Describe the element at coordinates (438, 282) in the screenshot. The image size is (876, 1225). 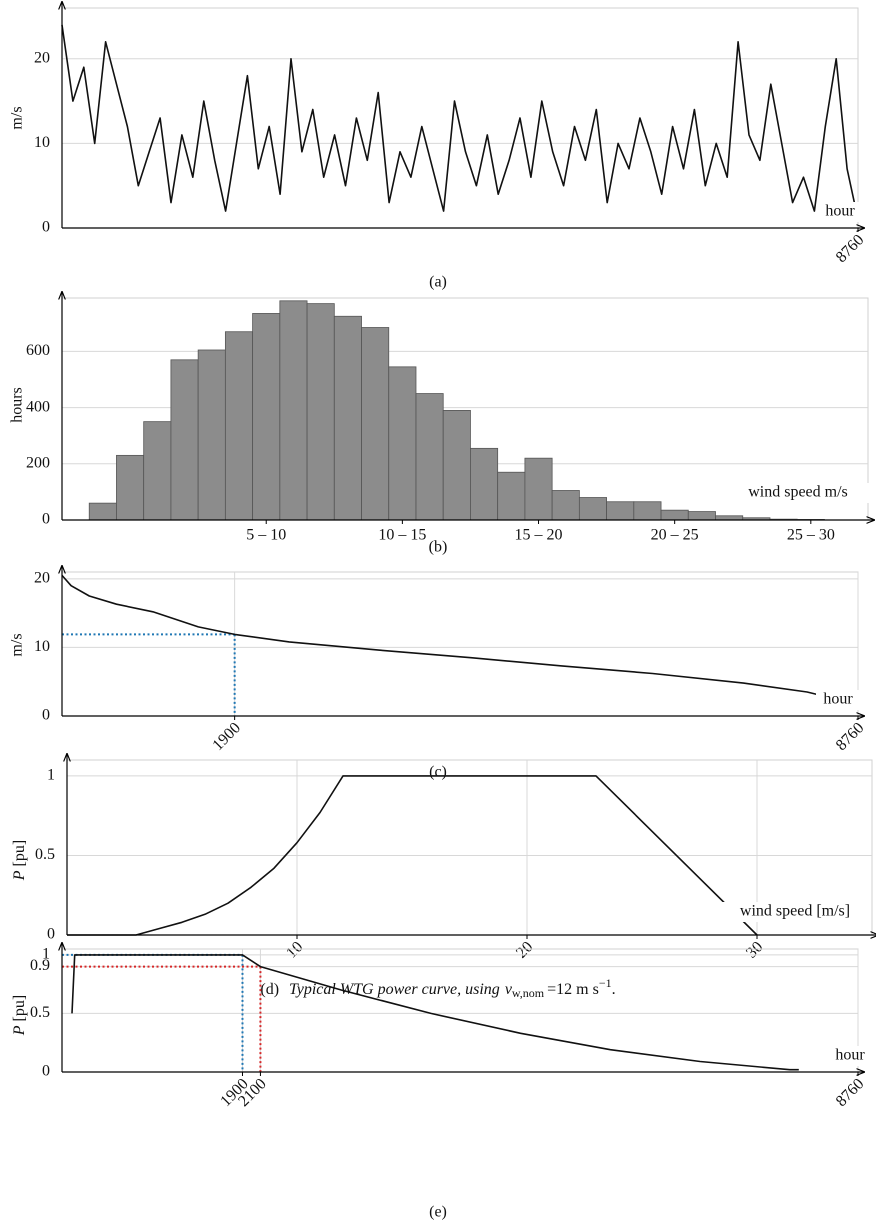
I see `caption: (a)` at that location.